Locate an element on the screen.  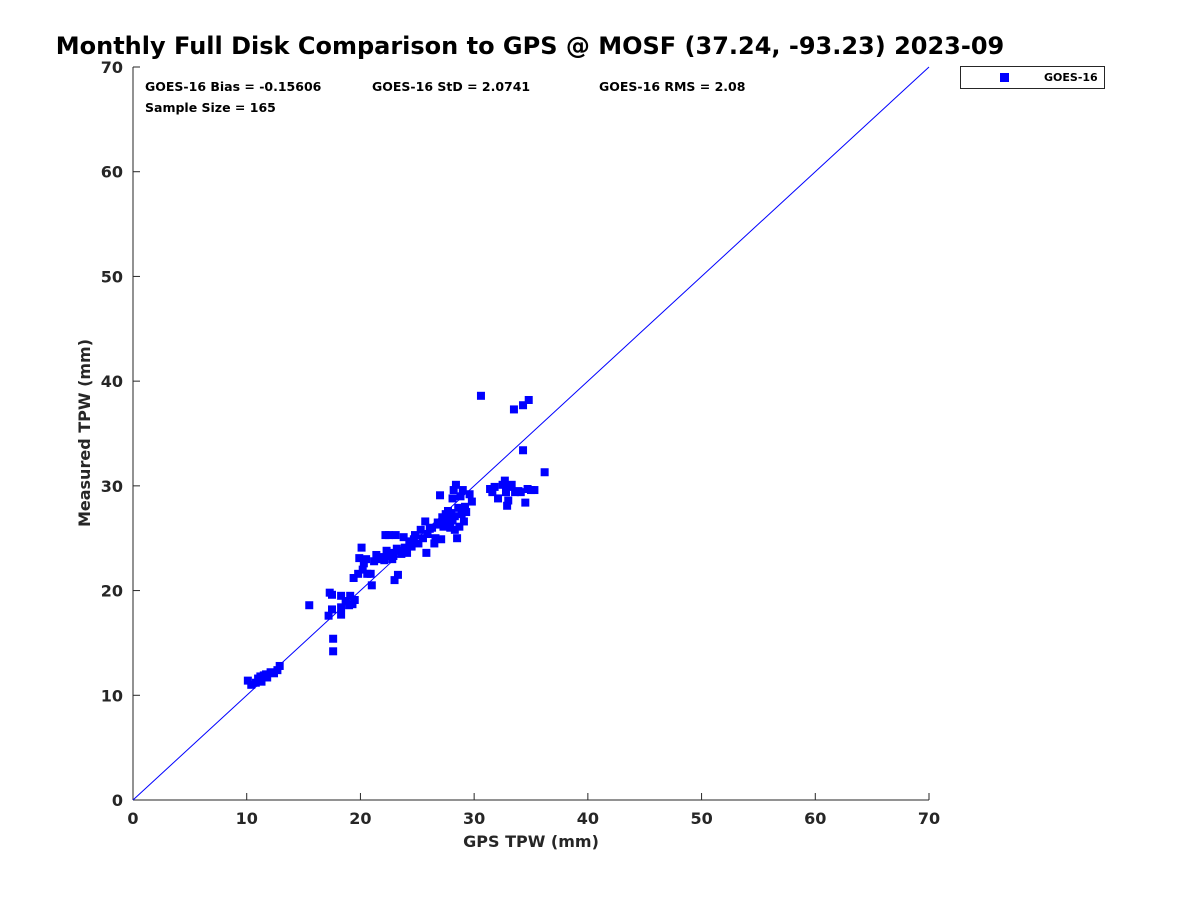
x-tick-label: 40 is located at coordinates (588, 818).